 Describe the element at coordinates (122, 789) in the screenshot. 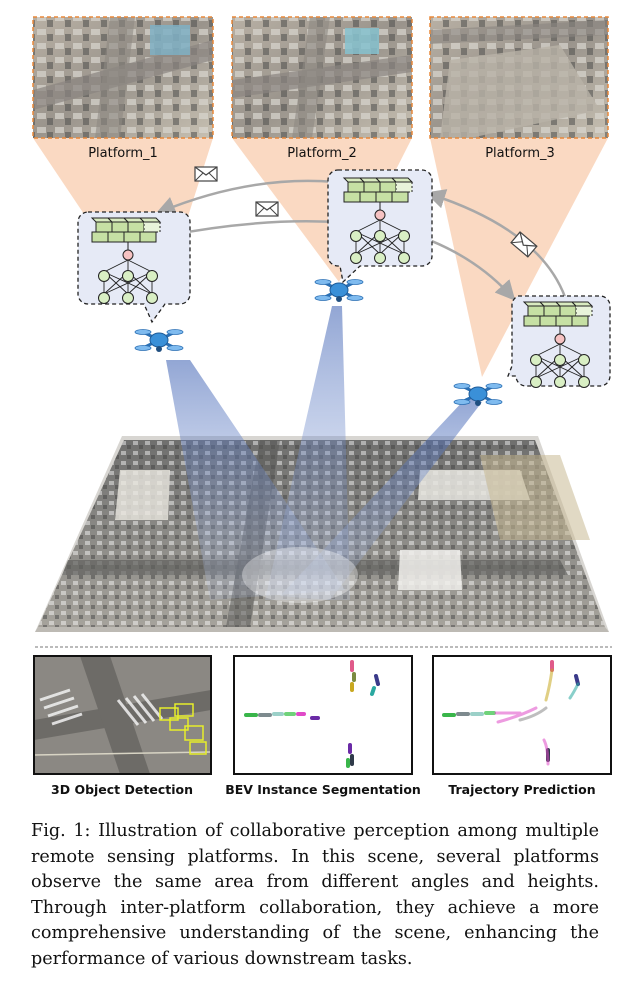

I see `task-label-detection: 3D Object Detection` at that location.